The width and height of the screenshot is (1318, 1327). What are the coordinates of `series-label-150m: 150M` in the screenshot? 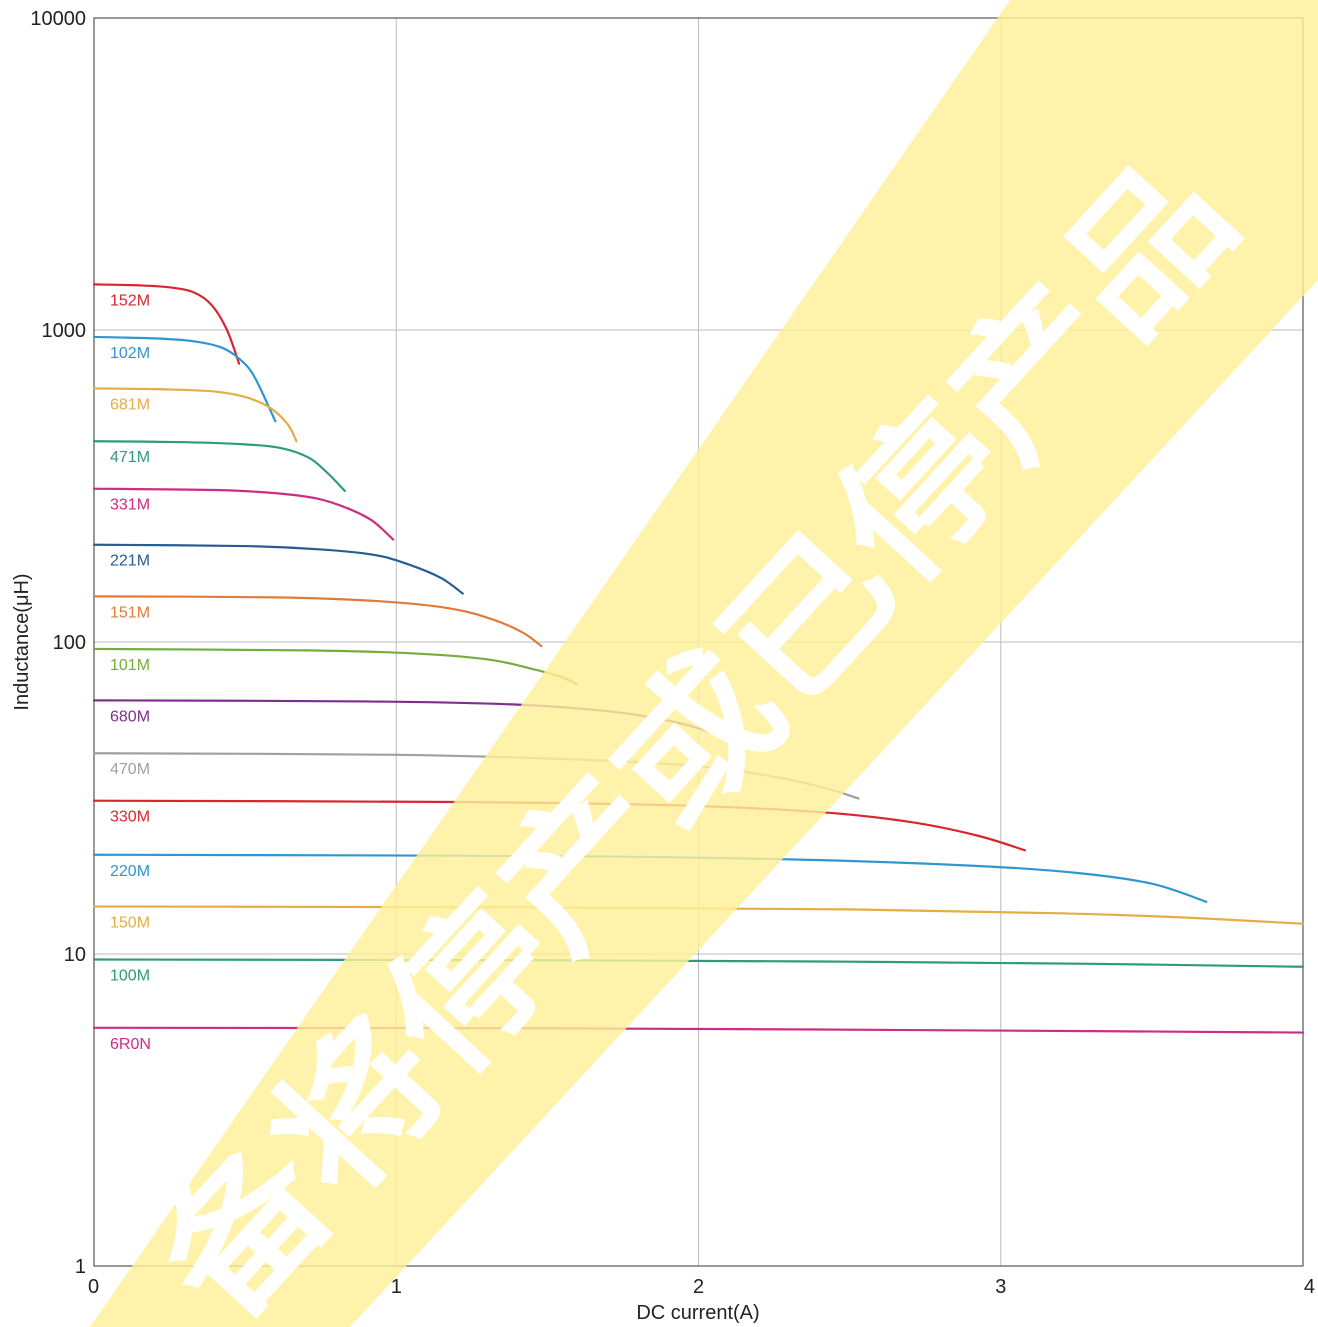 It's located at (130, 922).